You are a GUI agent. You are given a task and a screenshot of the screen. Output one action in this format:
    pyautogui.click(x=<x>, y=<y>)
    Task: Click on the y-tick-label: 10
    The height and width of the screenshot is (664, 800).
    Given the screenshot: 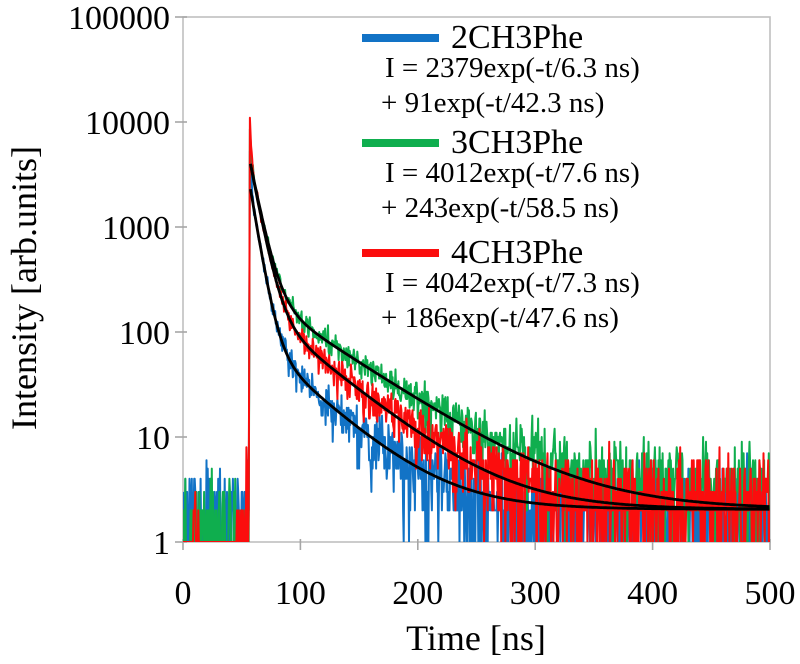 What is the action you would take?
    pyautogui.click(x=153, y=438)
    